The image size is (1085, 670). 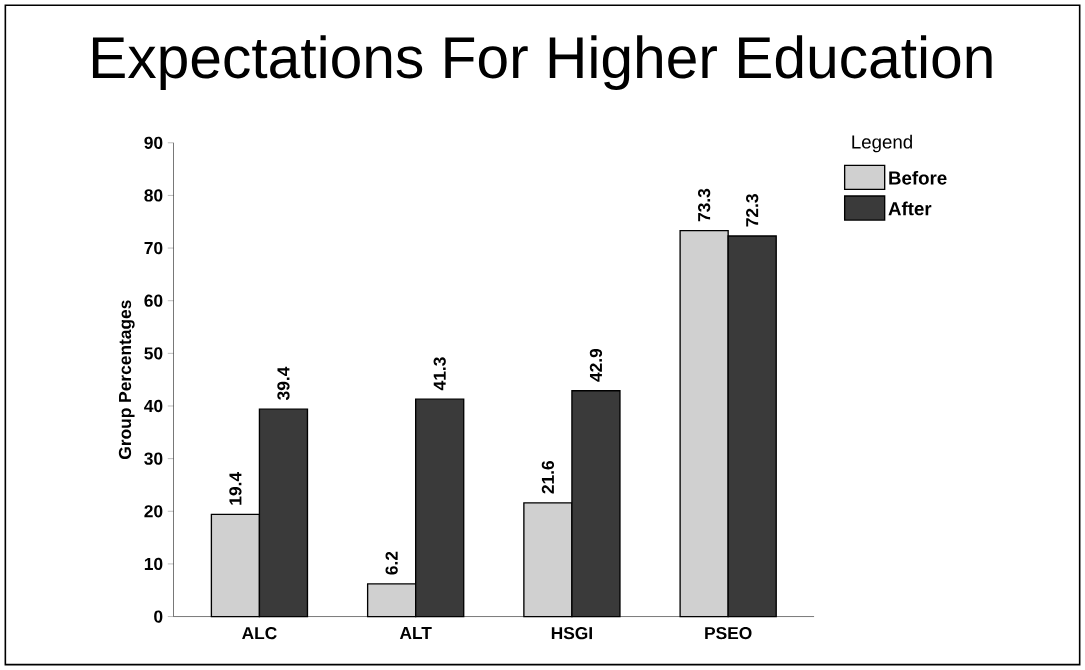 I want to click on y-axis-title: Group Percentages, so click(x=126, y=380).